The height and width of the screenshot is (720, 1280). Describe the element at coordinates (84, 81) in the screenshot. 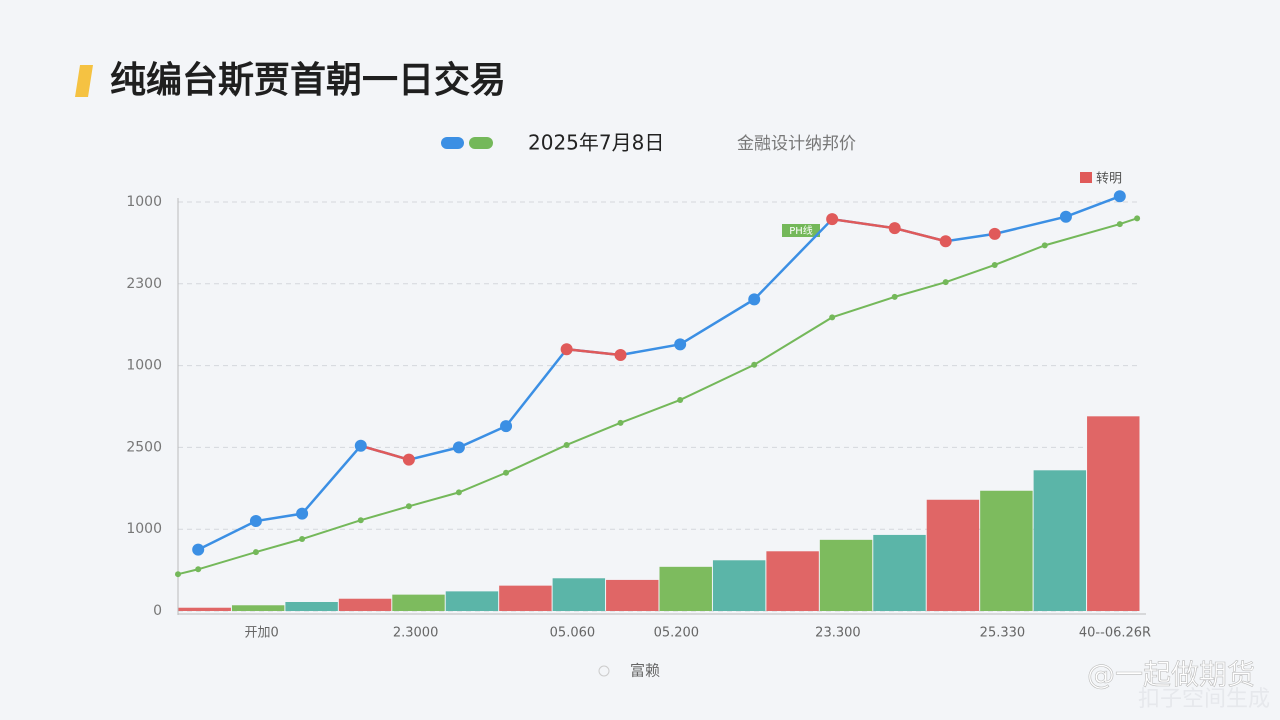

I see `title-accent` at that location.